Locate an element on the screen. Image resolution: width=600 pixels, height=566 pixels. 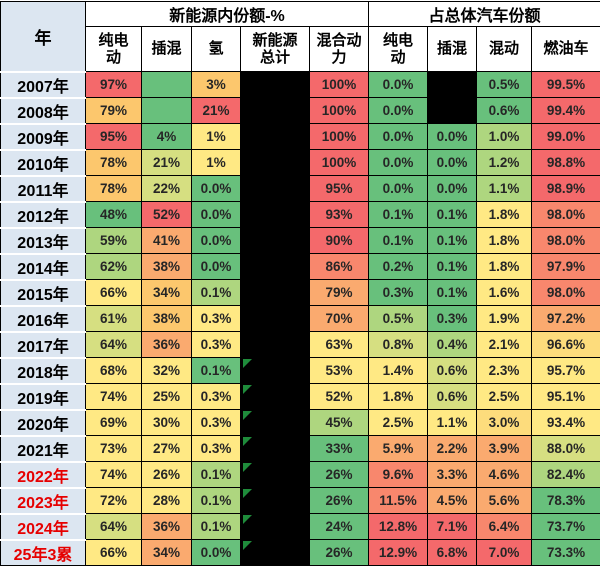
col-header-phev-in-nev: 插混 is located at coordinates (167, 49).